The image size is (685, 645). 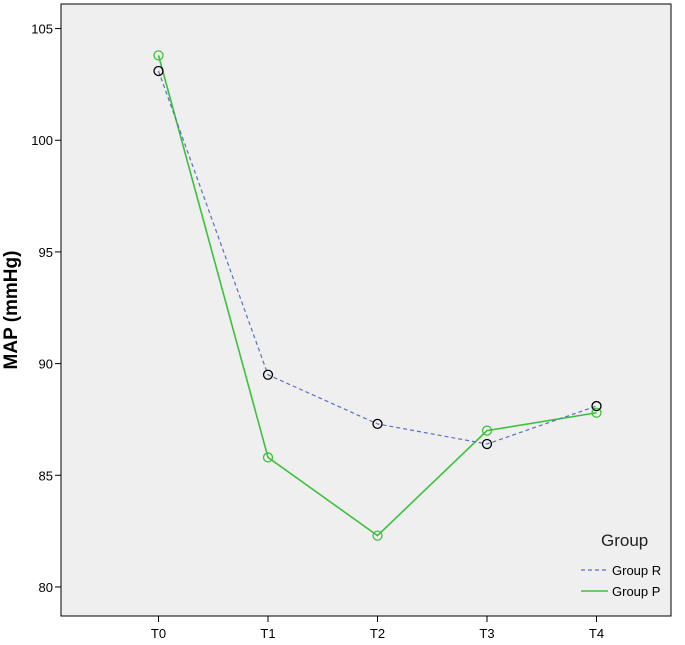 What do you see at coordinates (636, 591) in the screenshot?
I see `legend-label: Group P` at bounding box center [636, 591].